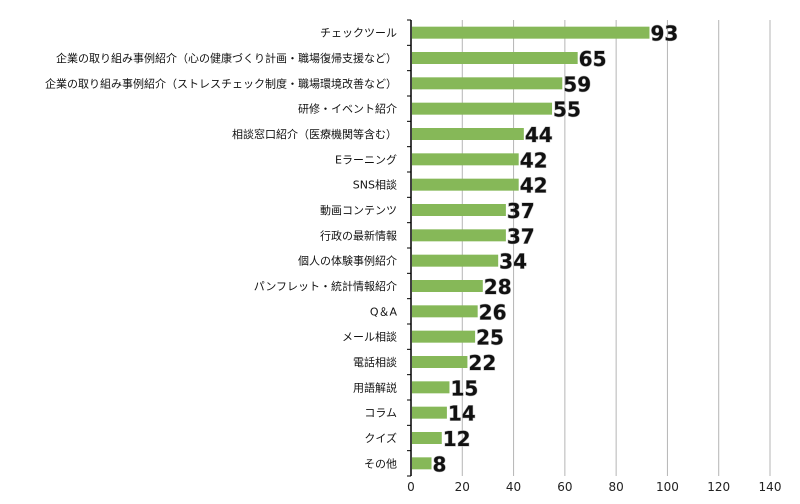 The image size is (800, 504). I want to click on data-label: 44, so click(539, 135).